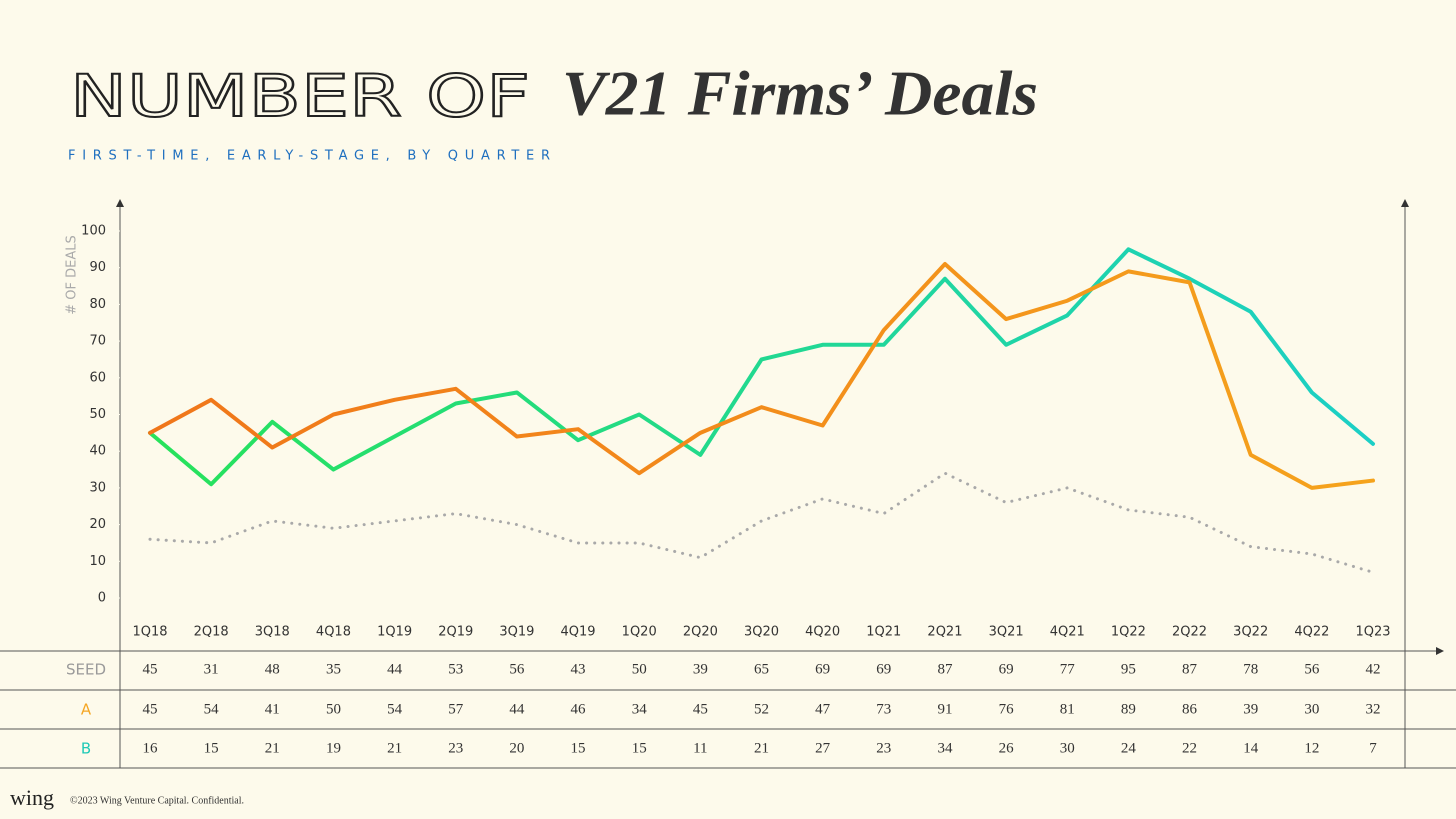  Describe the element at coordinates (97, 267) in the screenshot. I see `y-tick-label: 90` at that location.